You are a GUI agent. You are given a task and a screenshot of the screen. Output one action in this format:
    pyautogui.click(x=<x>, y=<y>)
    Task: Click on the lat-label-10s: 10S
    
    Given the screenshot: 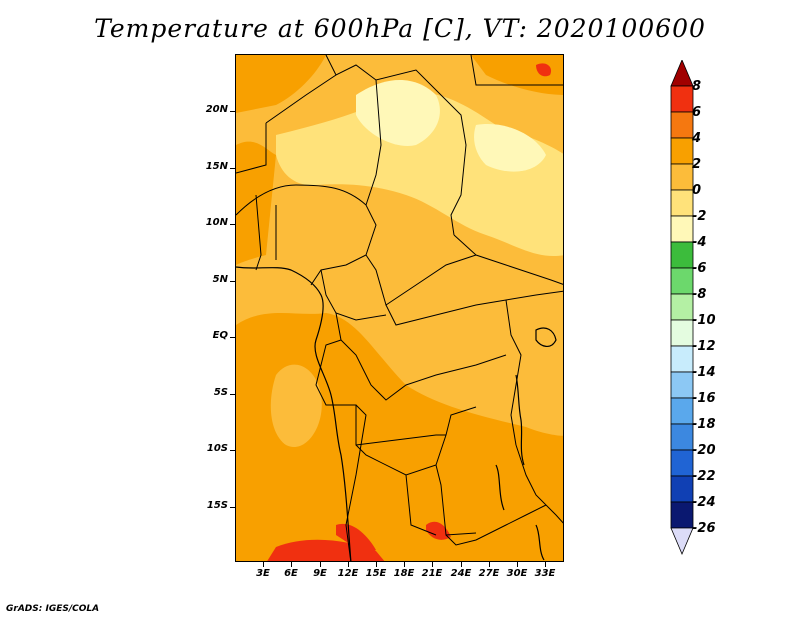 What is the action you would take?
    pyautogui.click(x=217, y=448)
    